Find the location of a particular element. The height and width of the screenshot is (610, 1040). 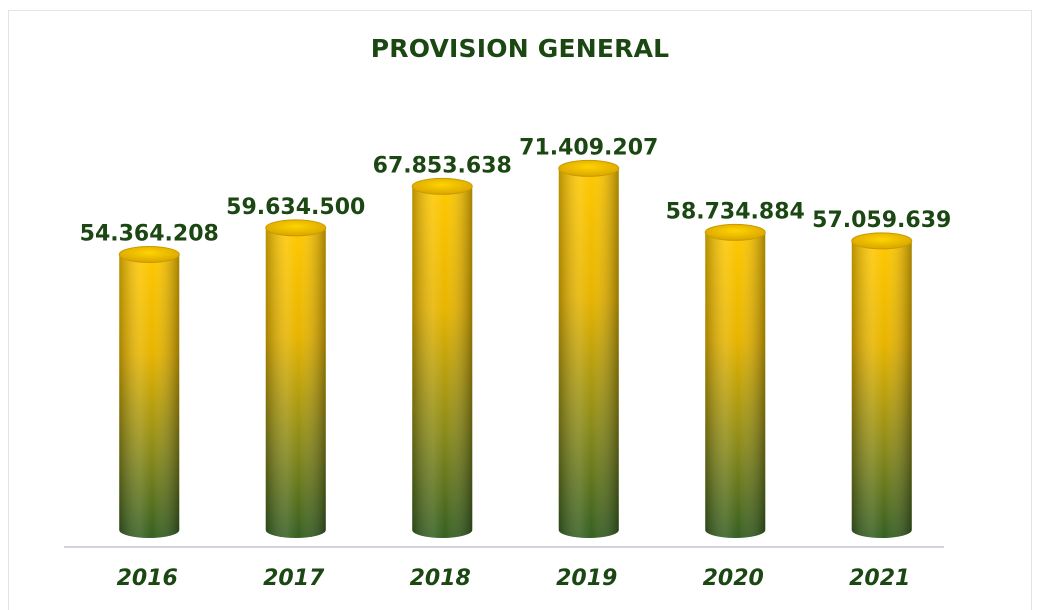

x-tick-label-2019: 2019 is located at coordinates (586, 578).